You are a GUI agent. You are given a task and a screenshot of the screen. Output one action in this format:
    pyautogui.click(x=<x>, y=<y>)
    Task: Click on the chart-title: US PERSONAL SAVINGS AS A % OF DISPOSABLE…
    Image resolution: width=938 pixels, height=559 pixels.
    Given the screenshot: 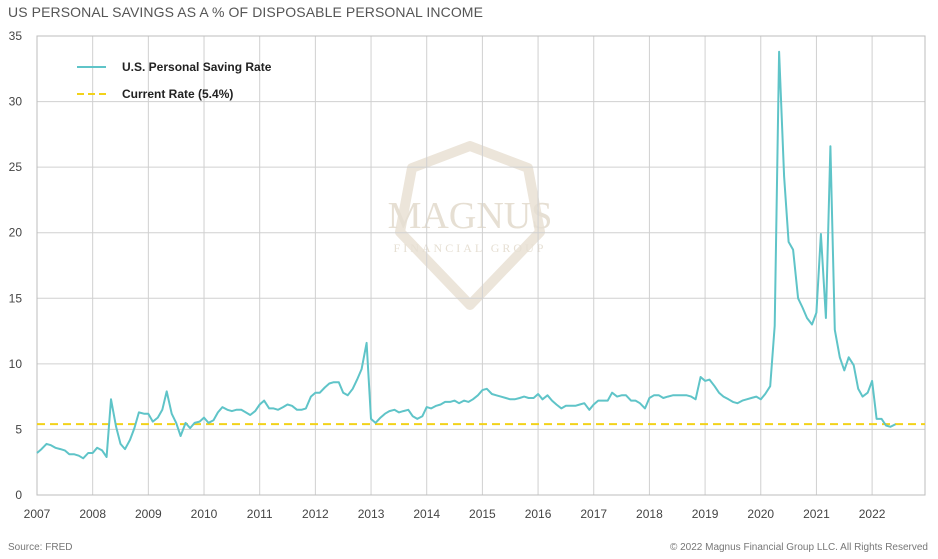 What is the action you would take?
    pyautogui.click(x=246, y=12)
    